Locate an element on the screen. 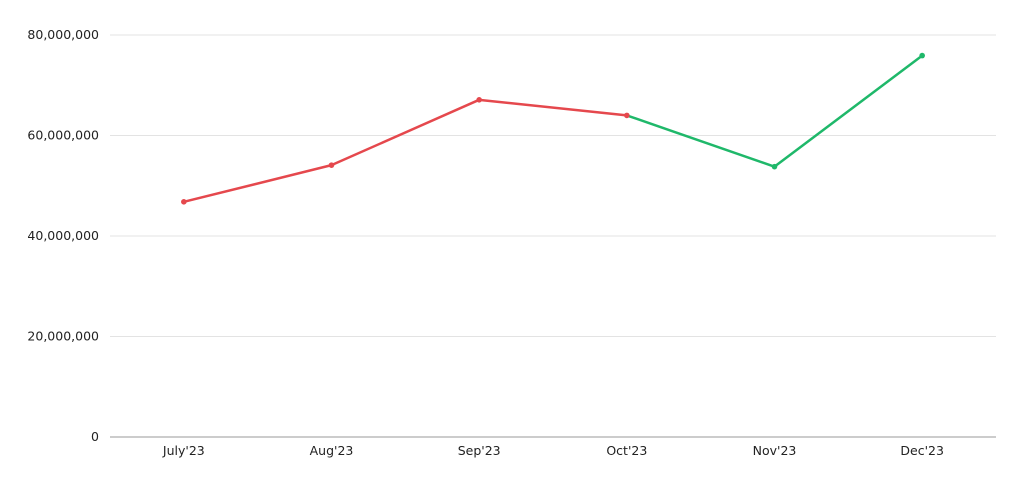 Image resolution: width=1024 pixels, height=488 pixels. y-tick-label: 0 is located at coordinates (95, 436).